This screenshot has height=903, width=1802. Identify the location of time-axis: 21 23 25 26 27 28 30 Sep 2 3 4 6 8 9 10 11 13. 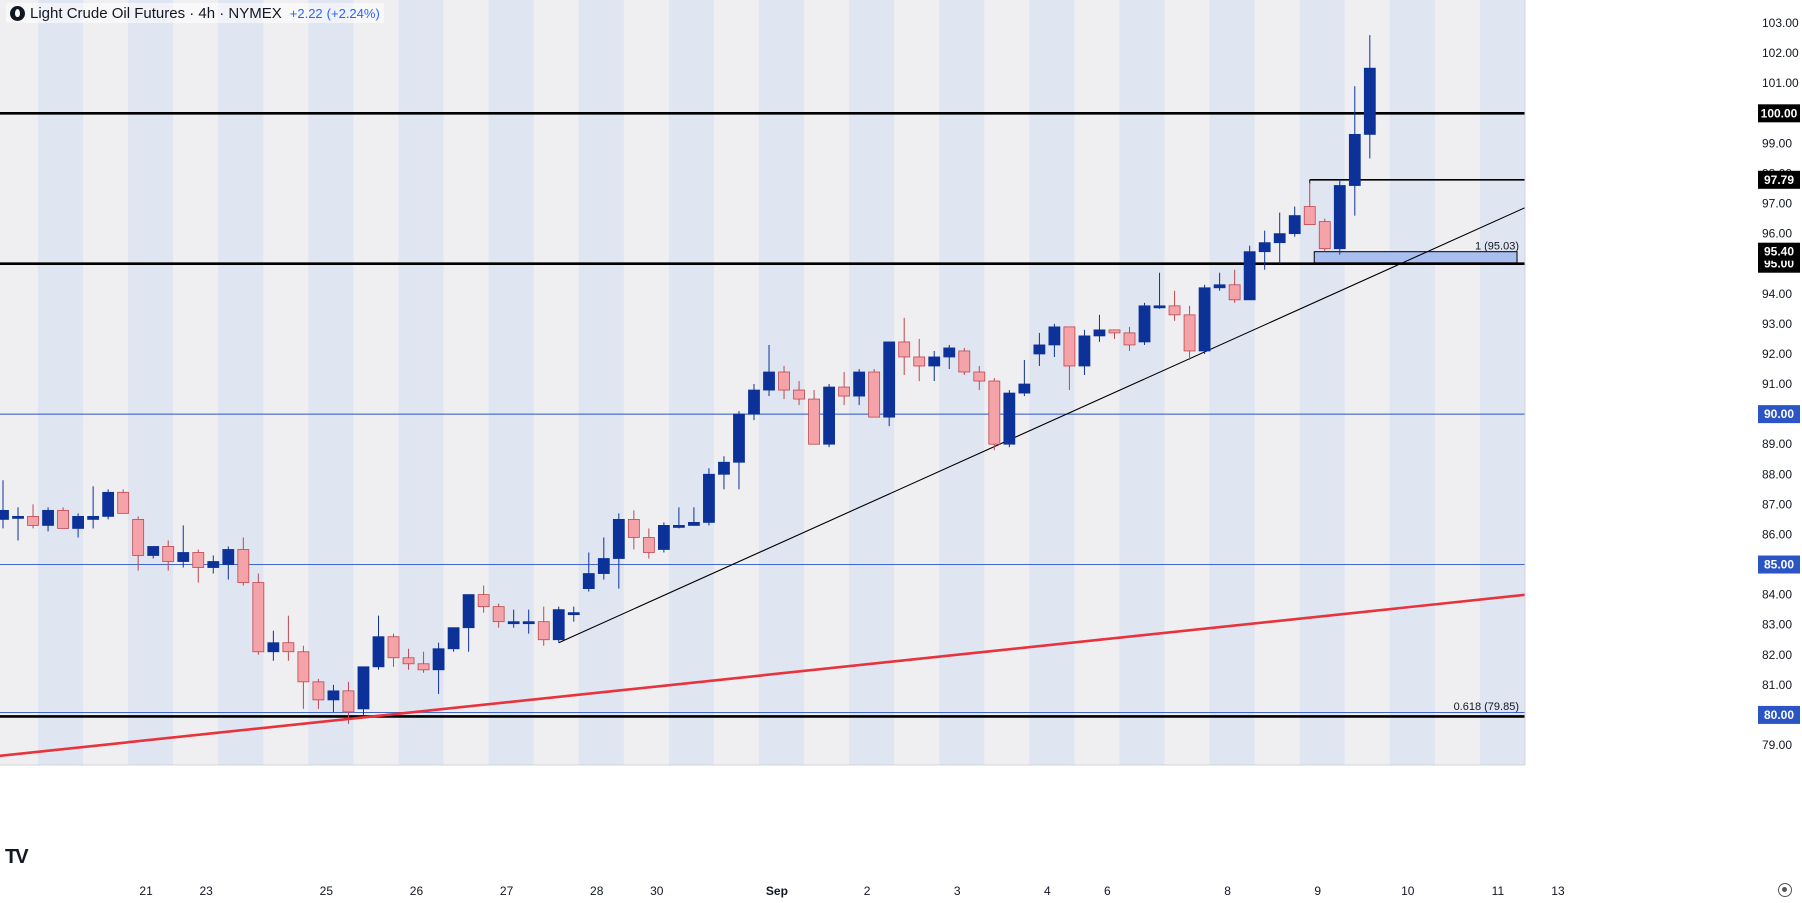
(782, 833).